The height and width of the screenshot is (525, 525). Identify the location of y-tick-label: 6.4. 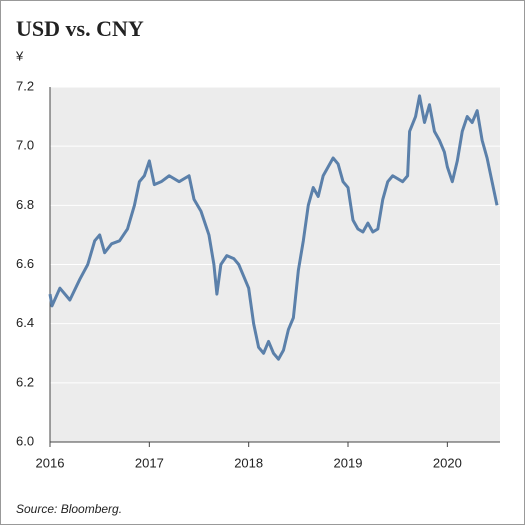
(25, 322).